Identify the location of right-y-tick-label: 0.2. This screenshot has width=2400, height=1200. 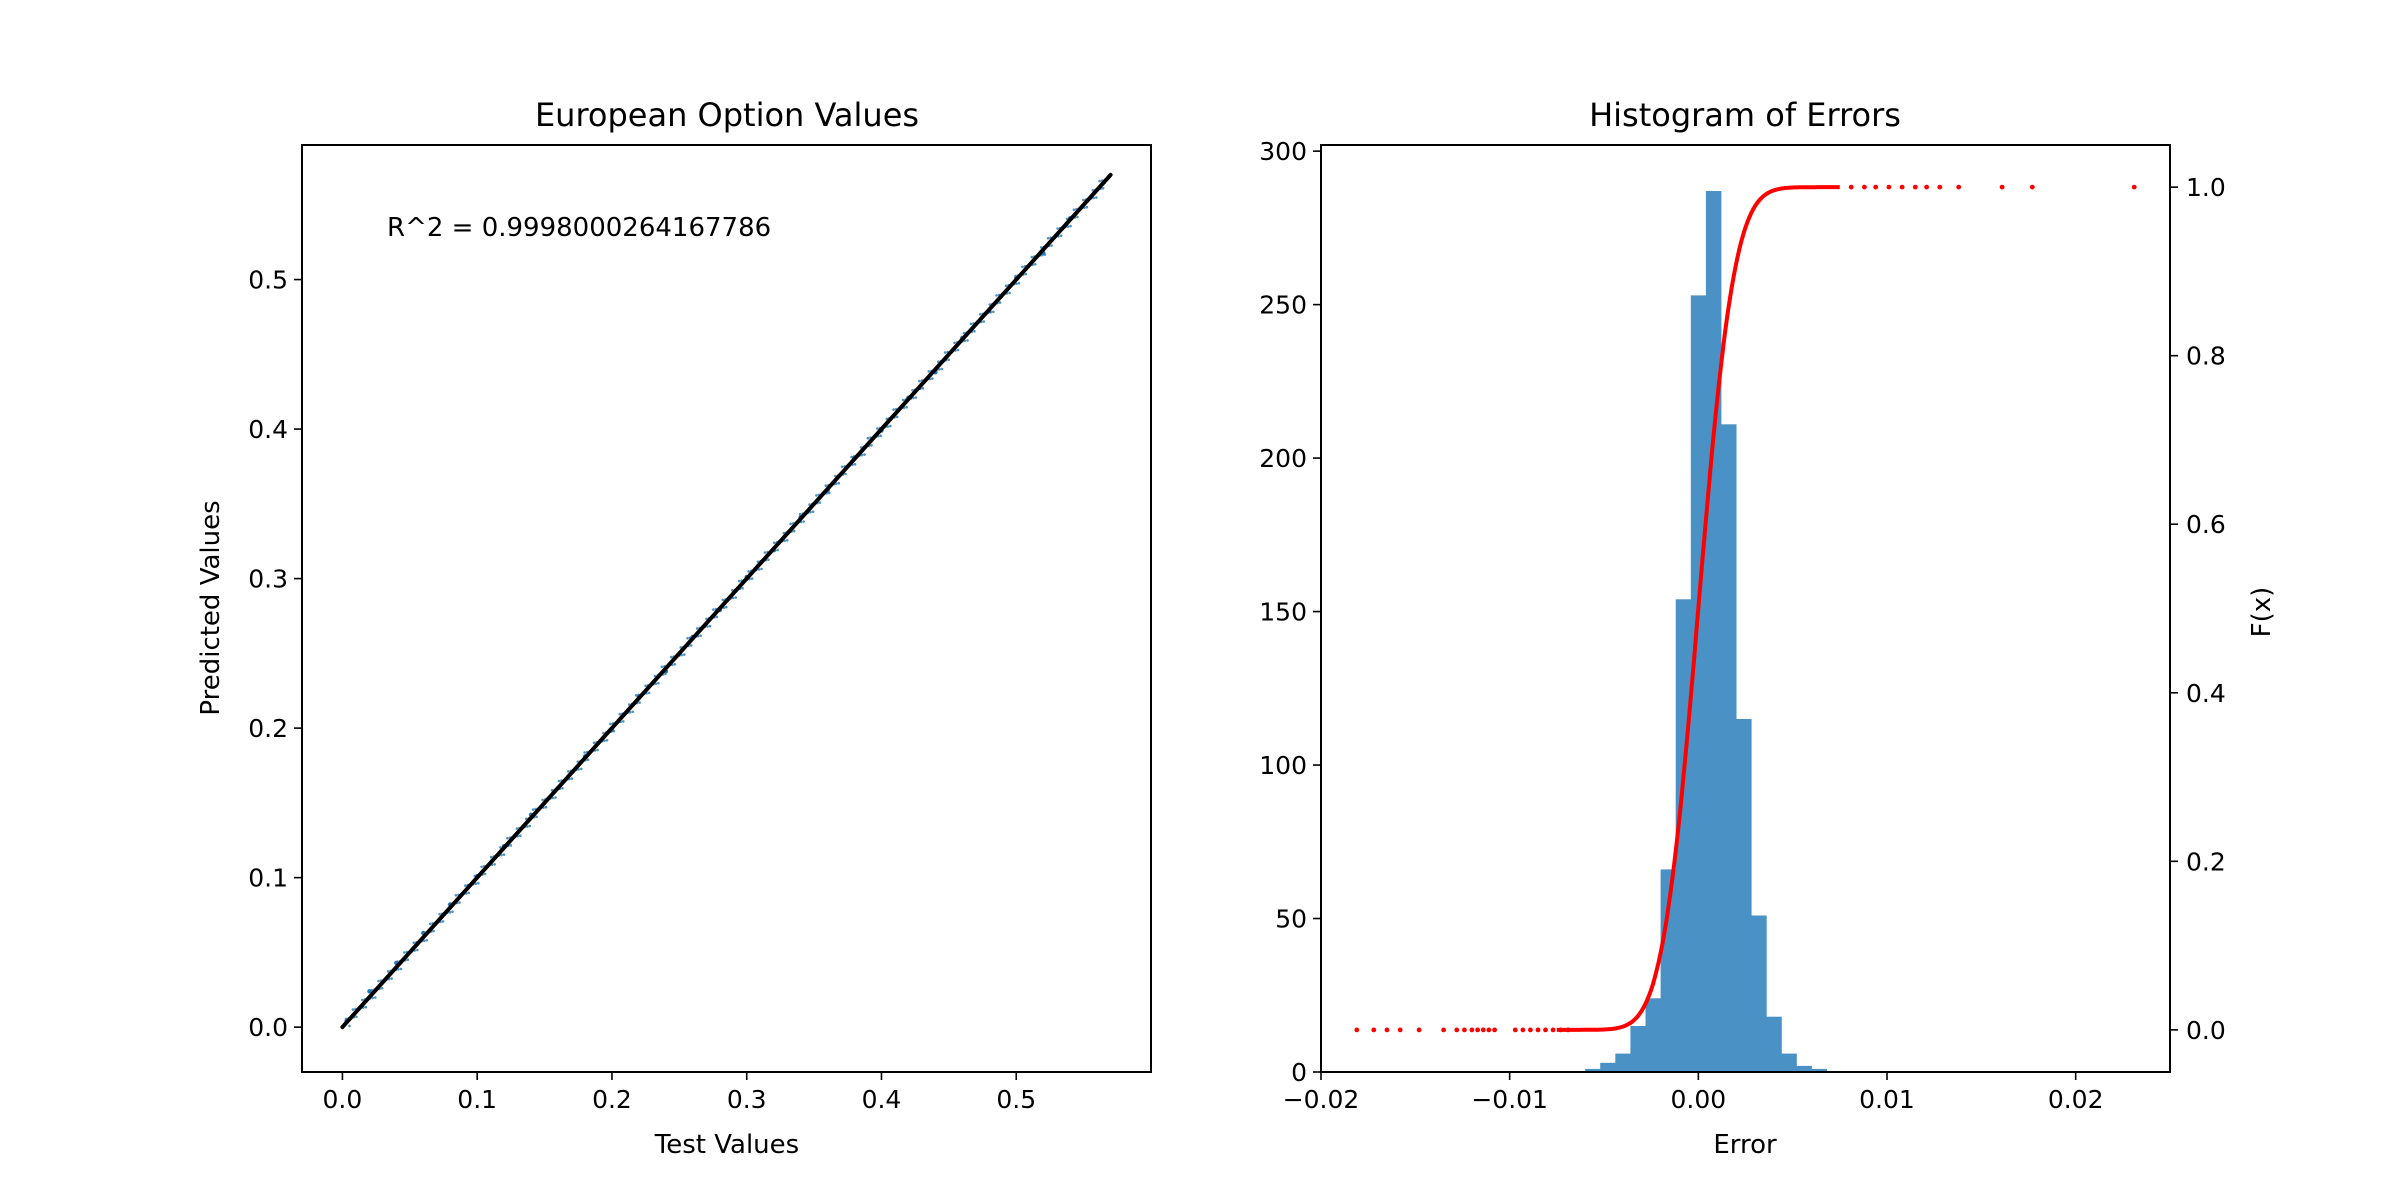
(2206, 861).